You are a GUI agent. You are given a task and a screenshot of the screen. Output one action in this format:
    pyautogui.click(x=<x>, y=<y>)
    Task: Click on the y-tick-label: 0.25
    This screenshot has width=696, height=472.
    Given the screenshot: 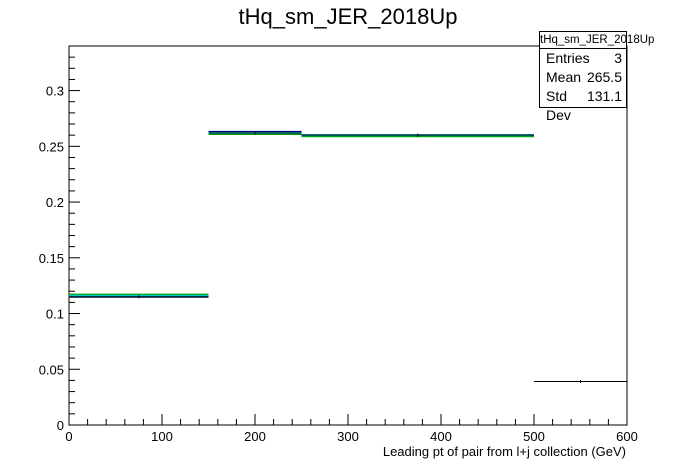 What is the action you would take?
    pyautogui.click(x=51, y=146)
    